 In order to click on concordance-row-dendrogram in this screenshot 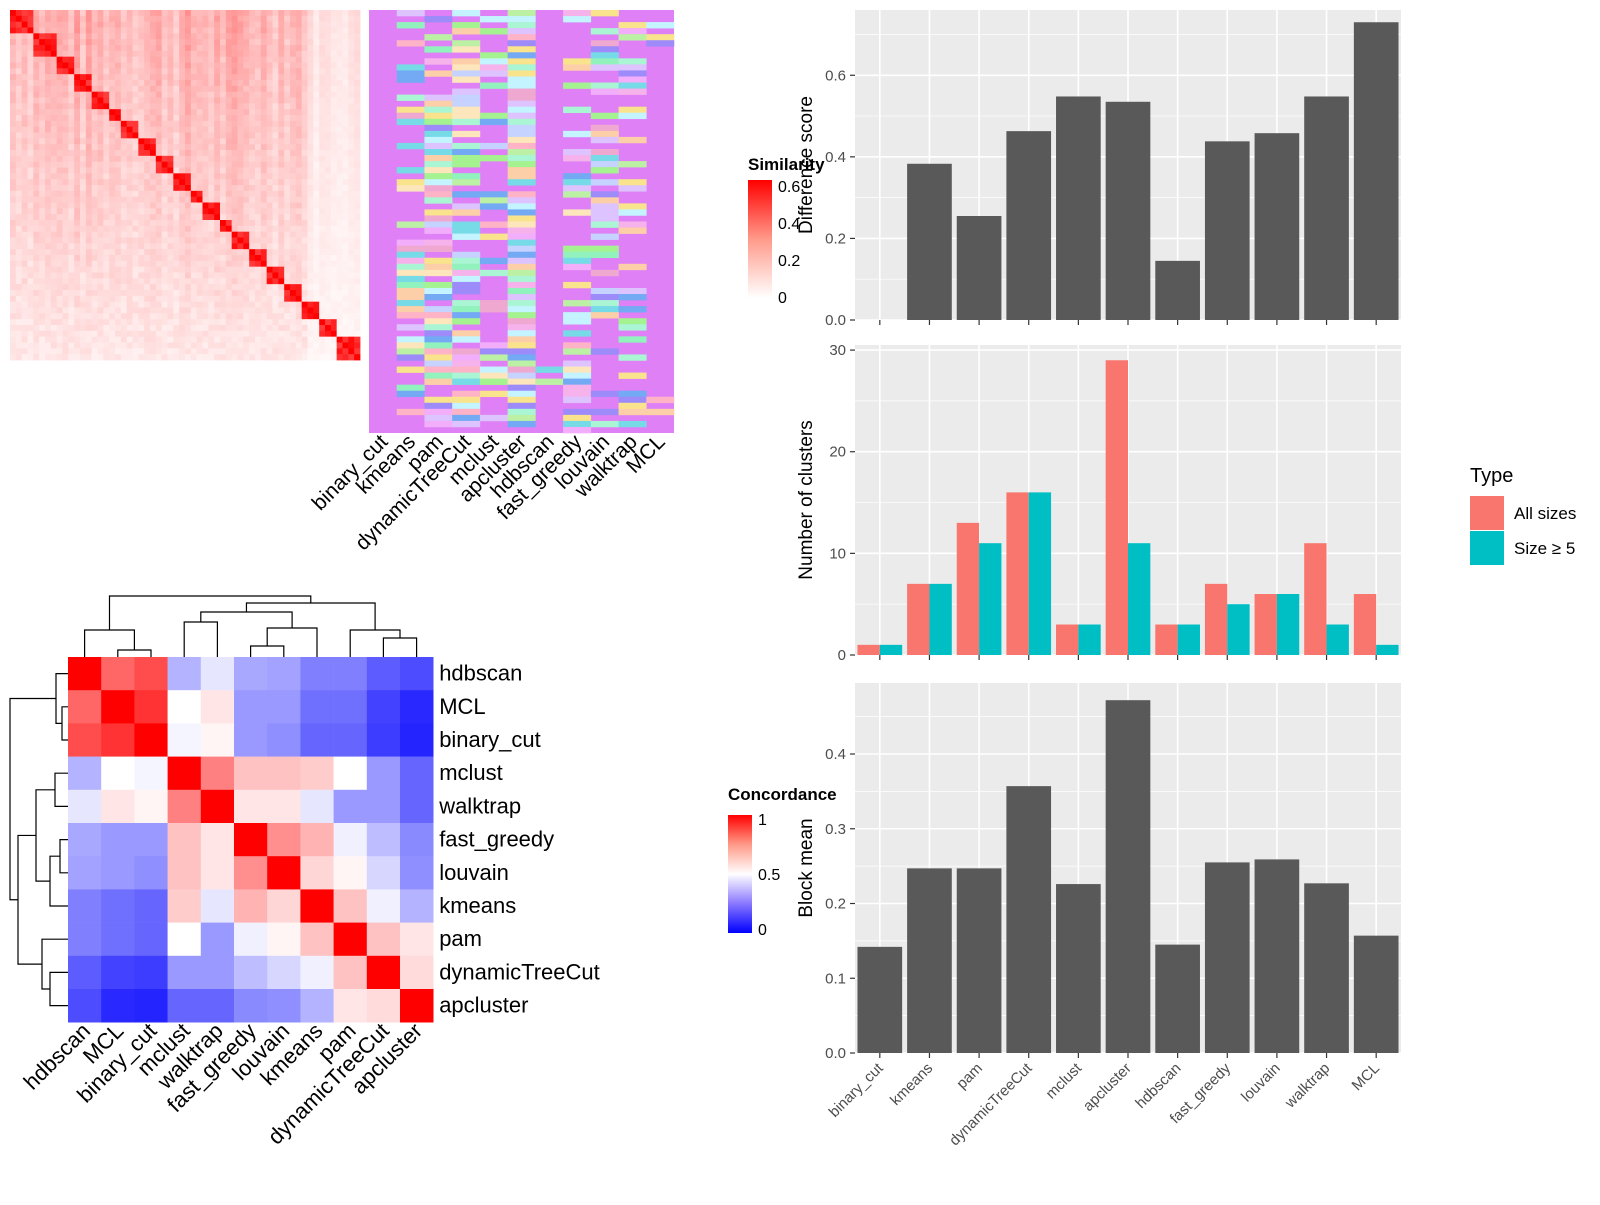, I will do `click(38, 840)`.